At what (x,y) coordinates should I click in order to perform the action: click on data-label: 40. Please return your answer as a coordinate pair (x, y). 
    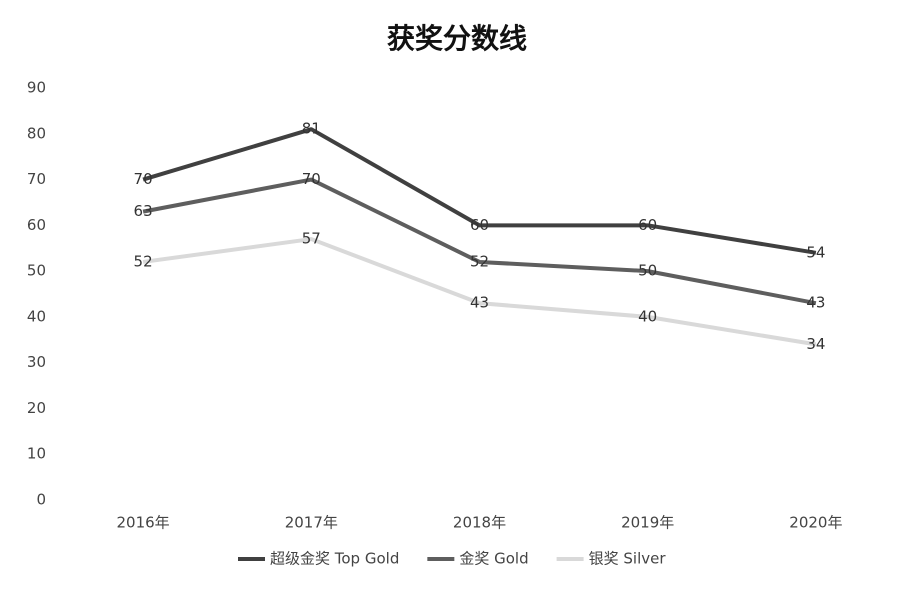
    Looking at the image, I should click on (647, 316).